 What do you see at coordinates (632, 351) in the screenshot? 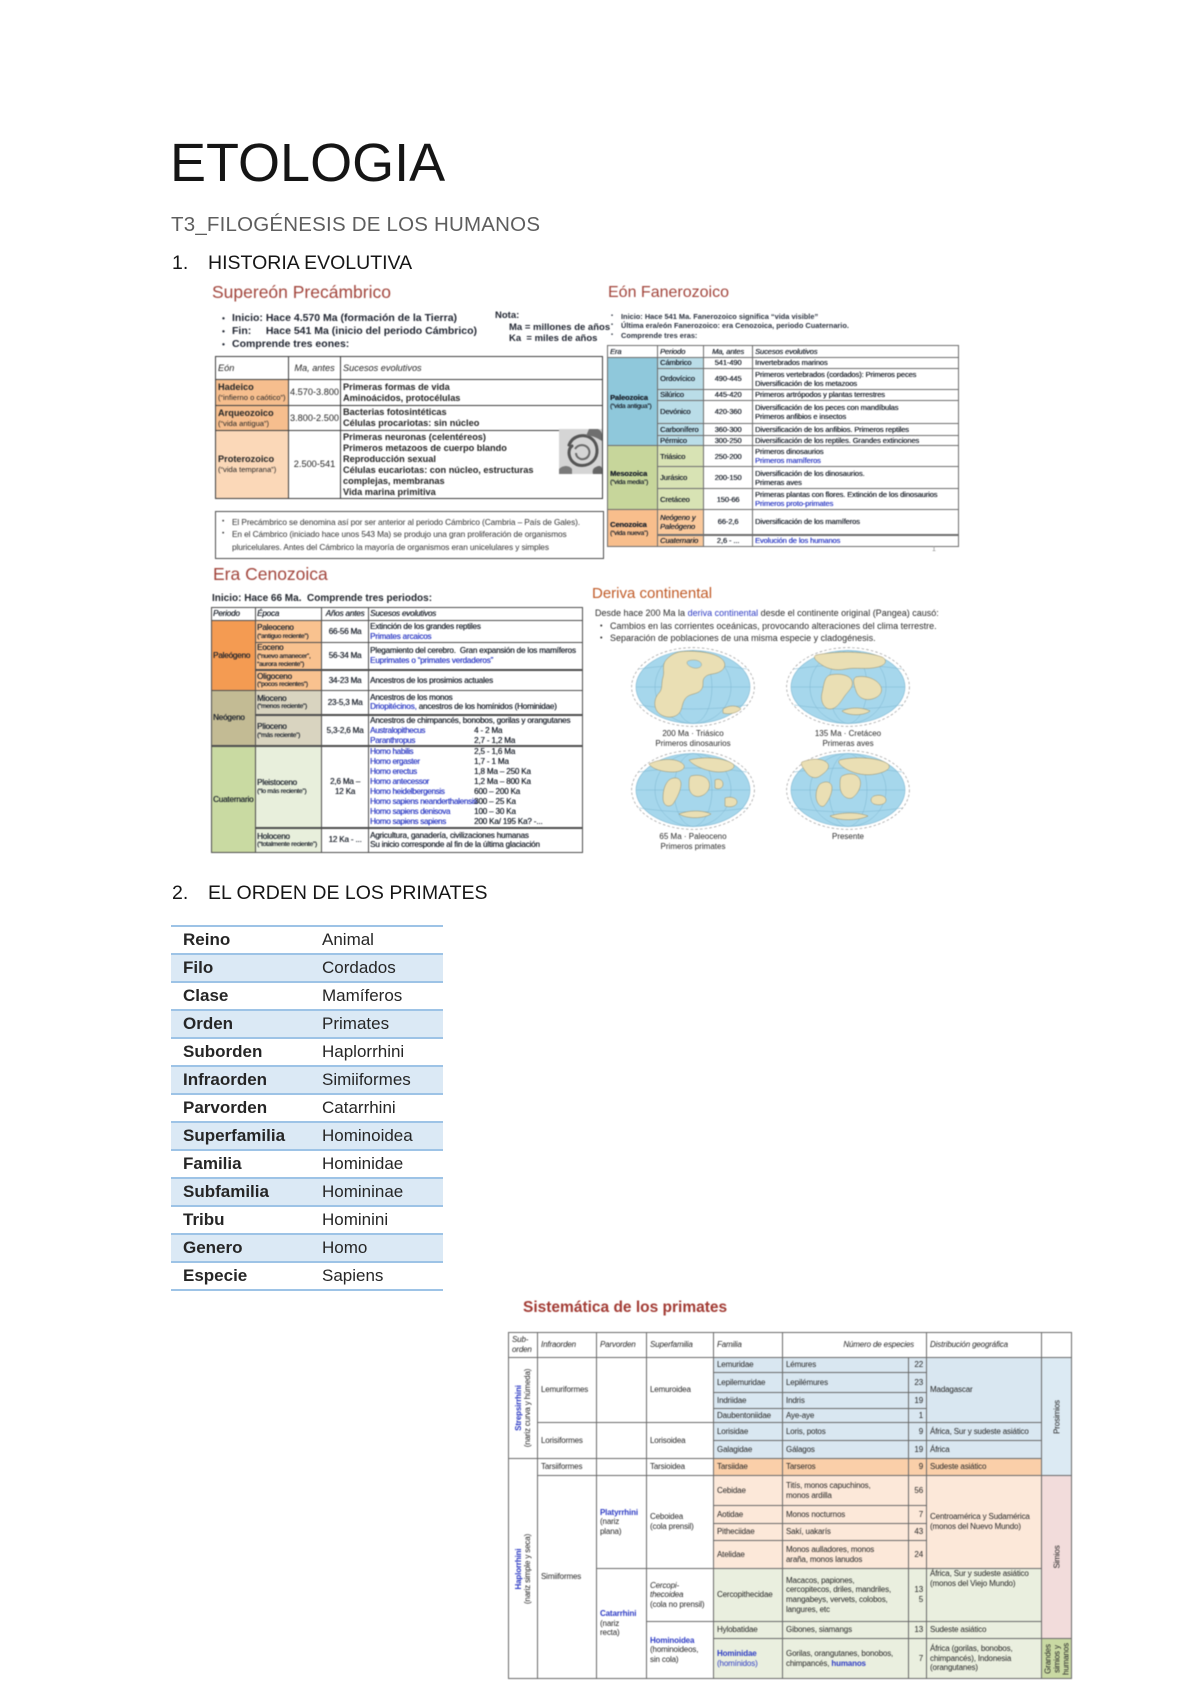
I see `table-cell: Era` at bounding box center [632, 351].